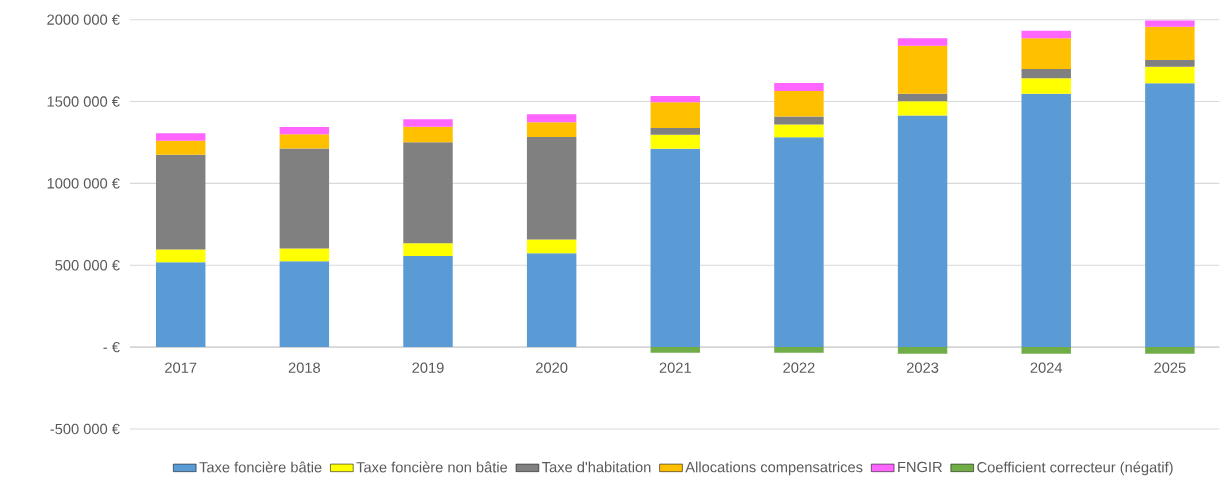 This screenshot has width=1225, height=478. What do you see at coordinates (920, 467) in the screenshot?
I see `legend-label: FNGIR` at bounding box center [920, 467].